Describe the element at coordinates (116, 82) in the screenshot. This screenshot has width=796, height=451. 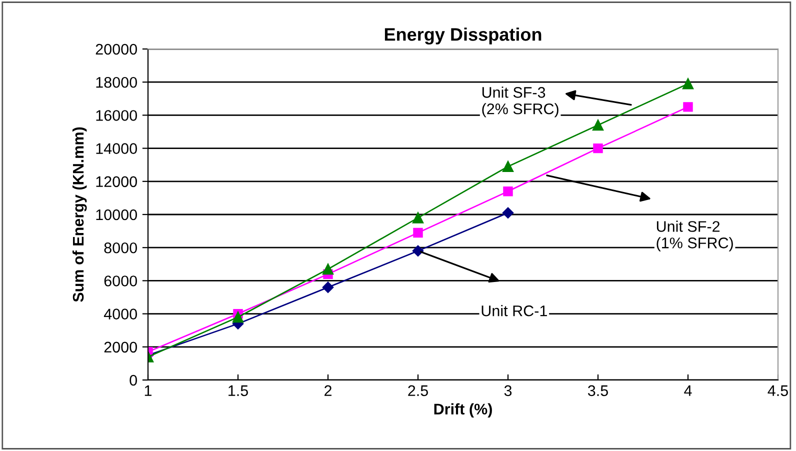
I see `y-tick-label: 18000` at that location.